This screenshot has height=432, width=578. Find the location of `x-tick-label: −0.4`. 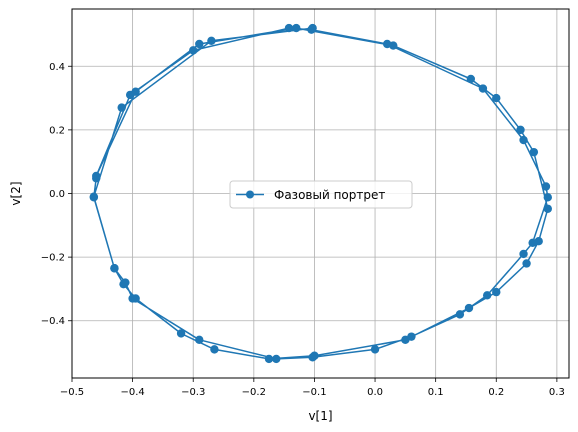

x-tick-label: −0.4 is located at coordinates (132, 392).